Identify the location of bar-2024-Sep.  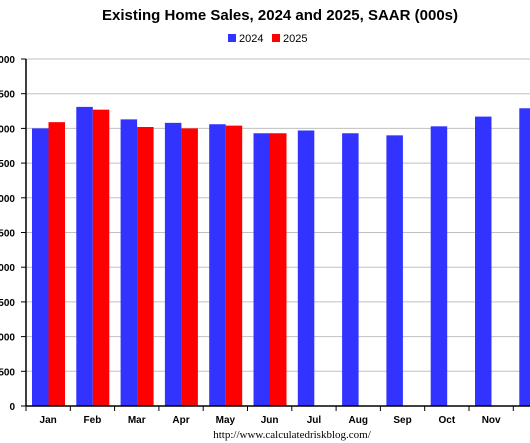
(394, 270).